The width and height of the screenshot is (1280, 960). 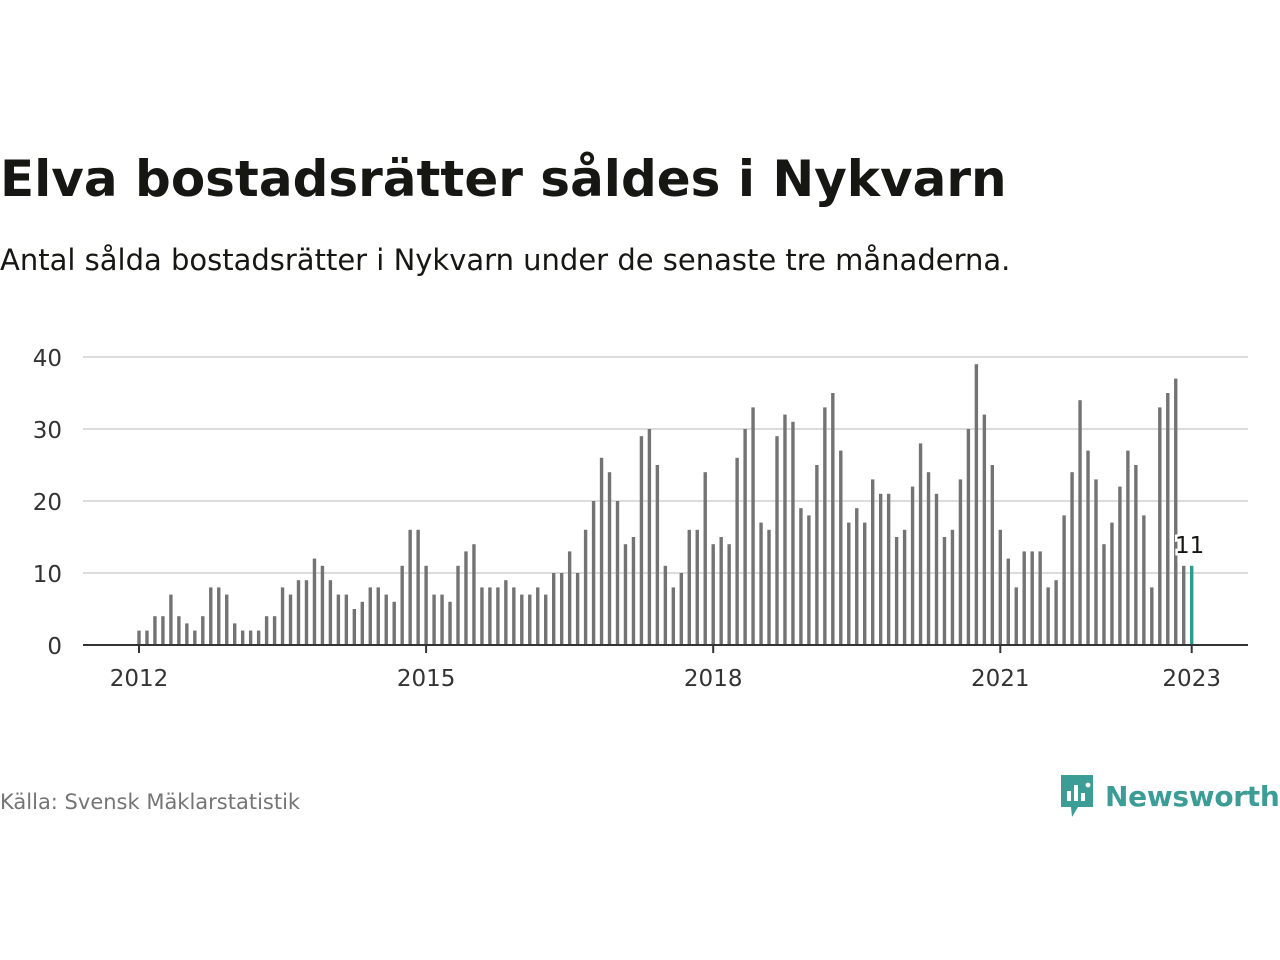 I want to click on x-tick-label: 2018, so click(x=713, y=679).